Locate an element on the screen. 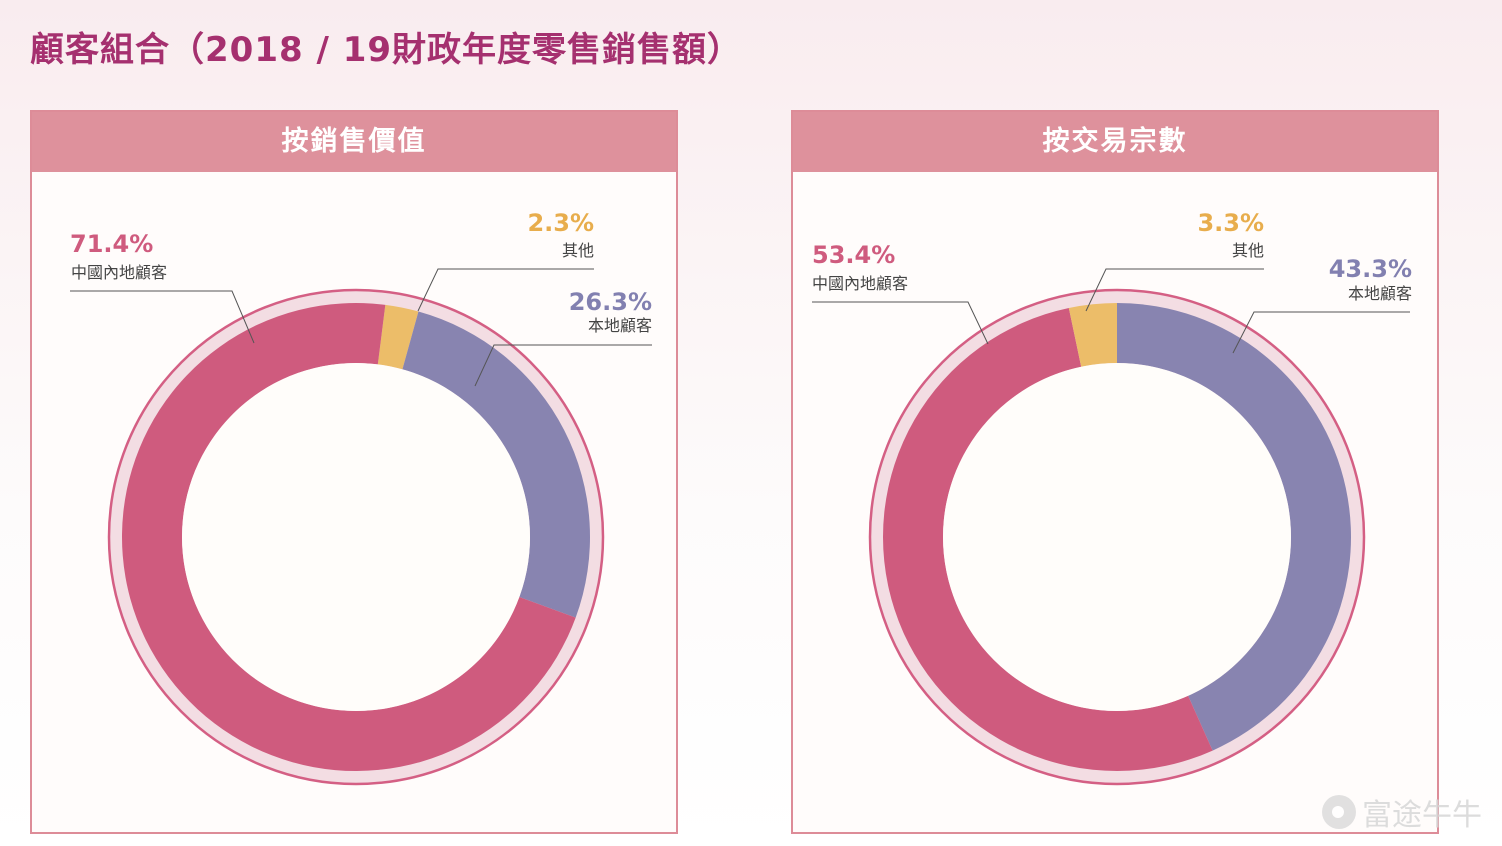  label-left-other-name: 其他 is located at coordinates (577, 250).